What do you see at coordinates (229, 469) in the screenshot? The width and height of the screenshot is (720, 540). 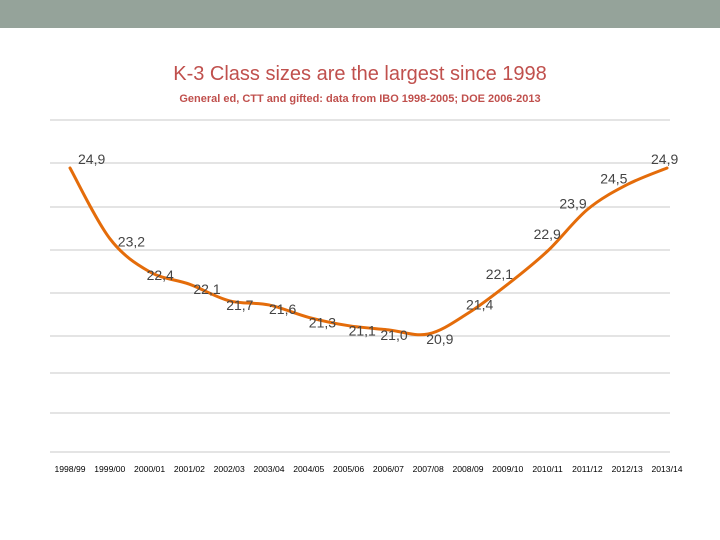 I see `x-tick-label: 2002/03` at bounding box center [229, 469].